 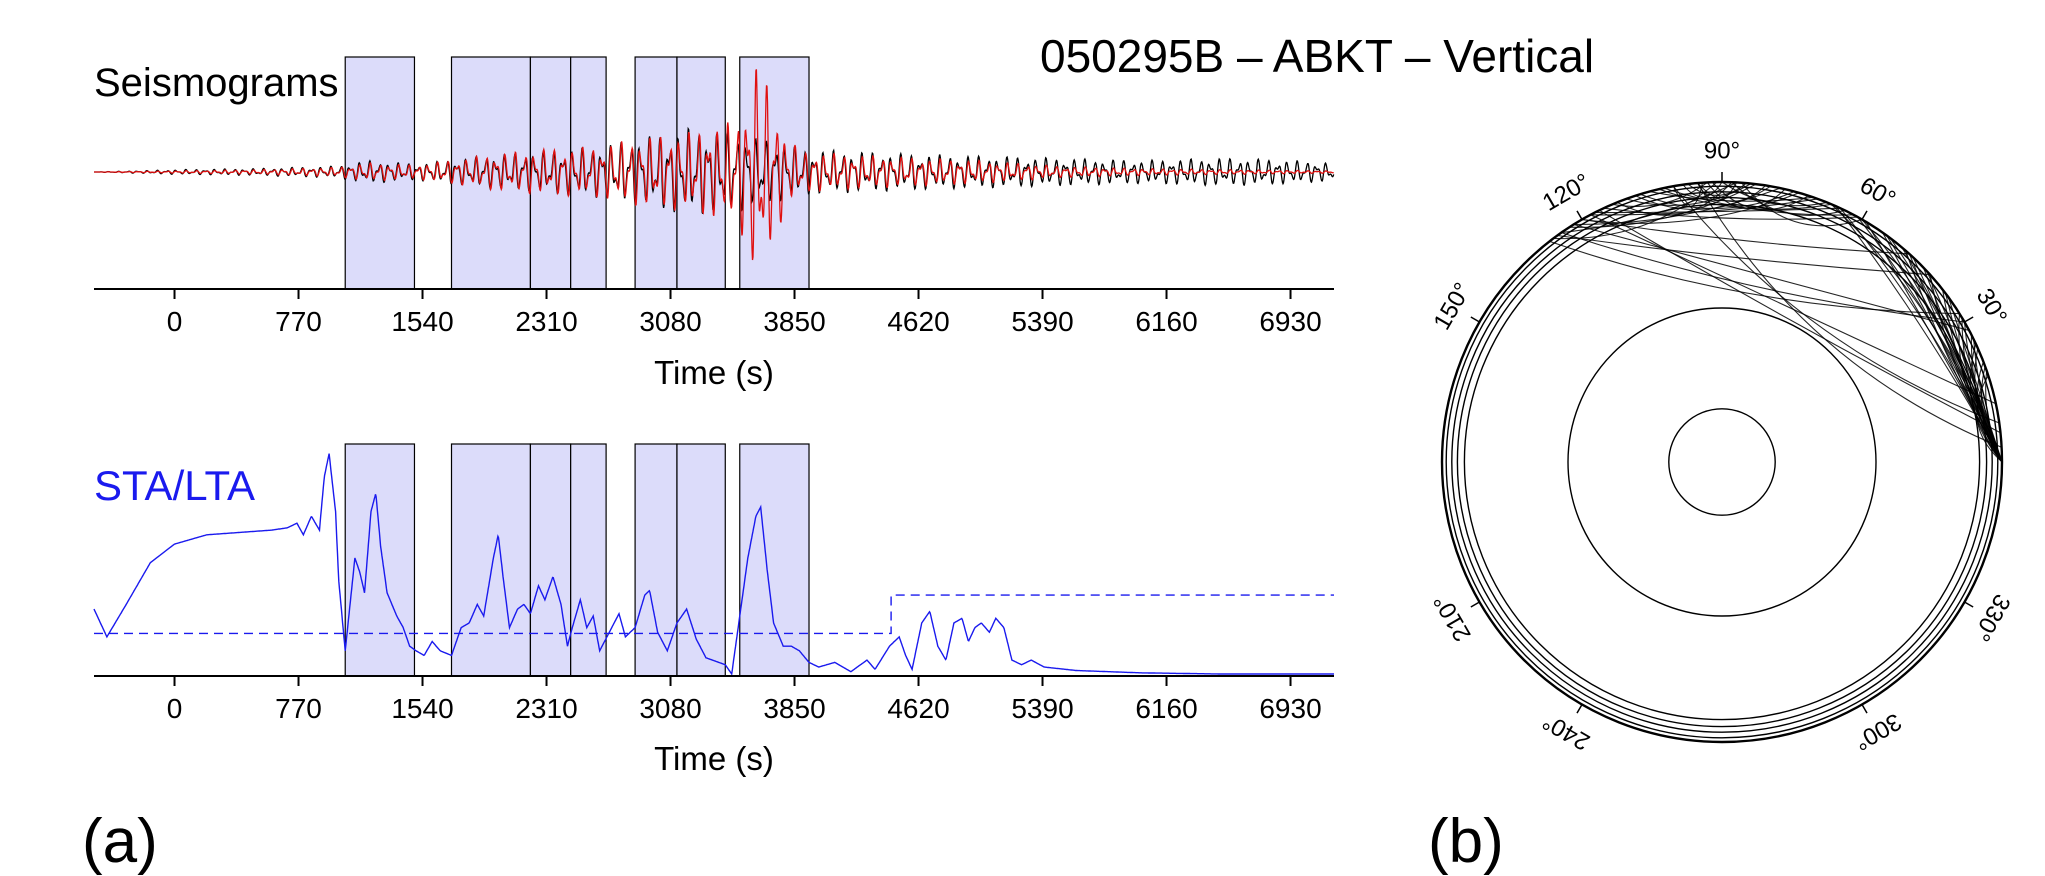 What do you see at coordinates (1991, 617) in the screenshot?
I see `angle-label: 330°` at bounding box center [1991, 617].